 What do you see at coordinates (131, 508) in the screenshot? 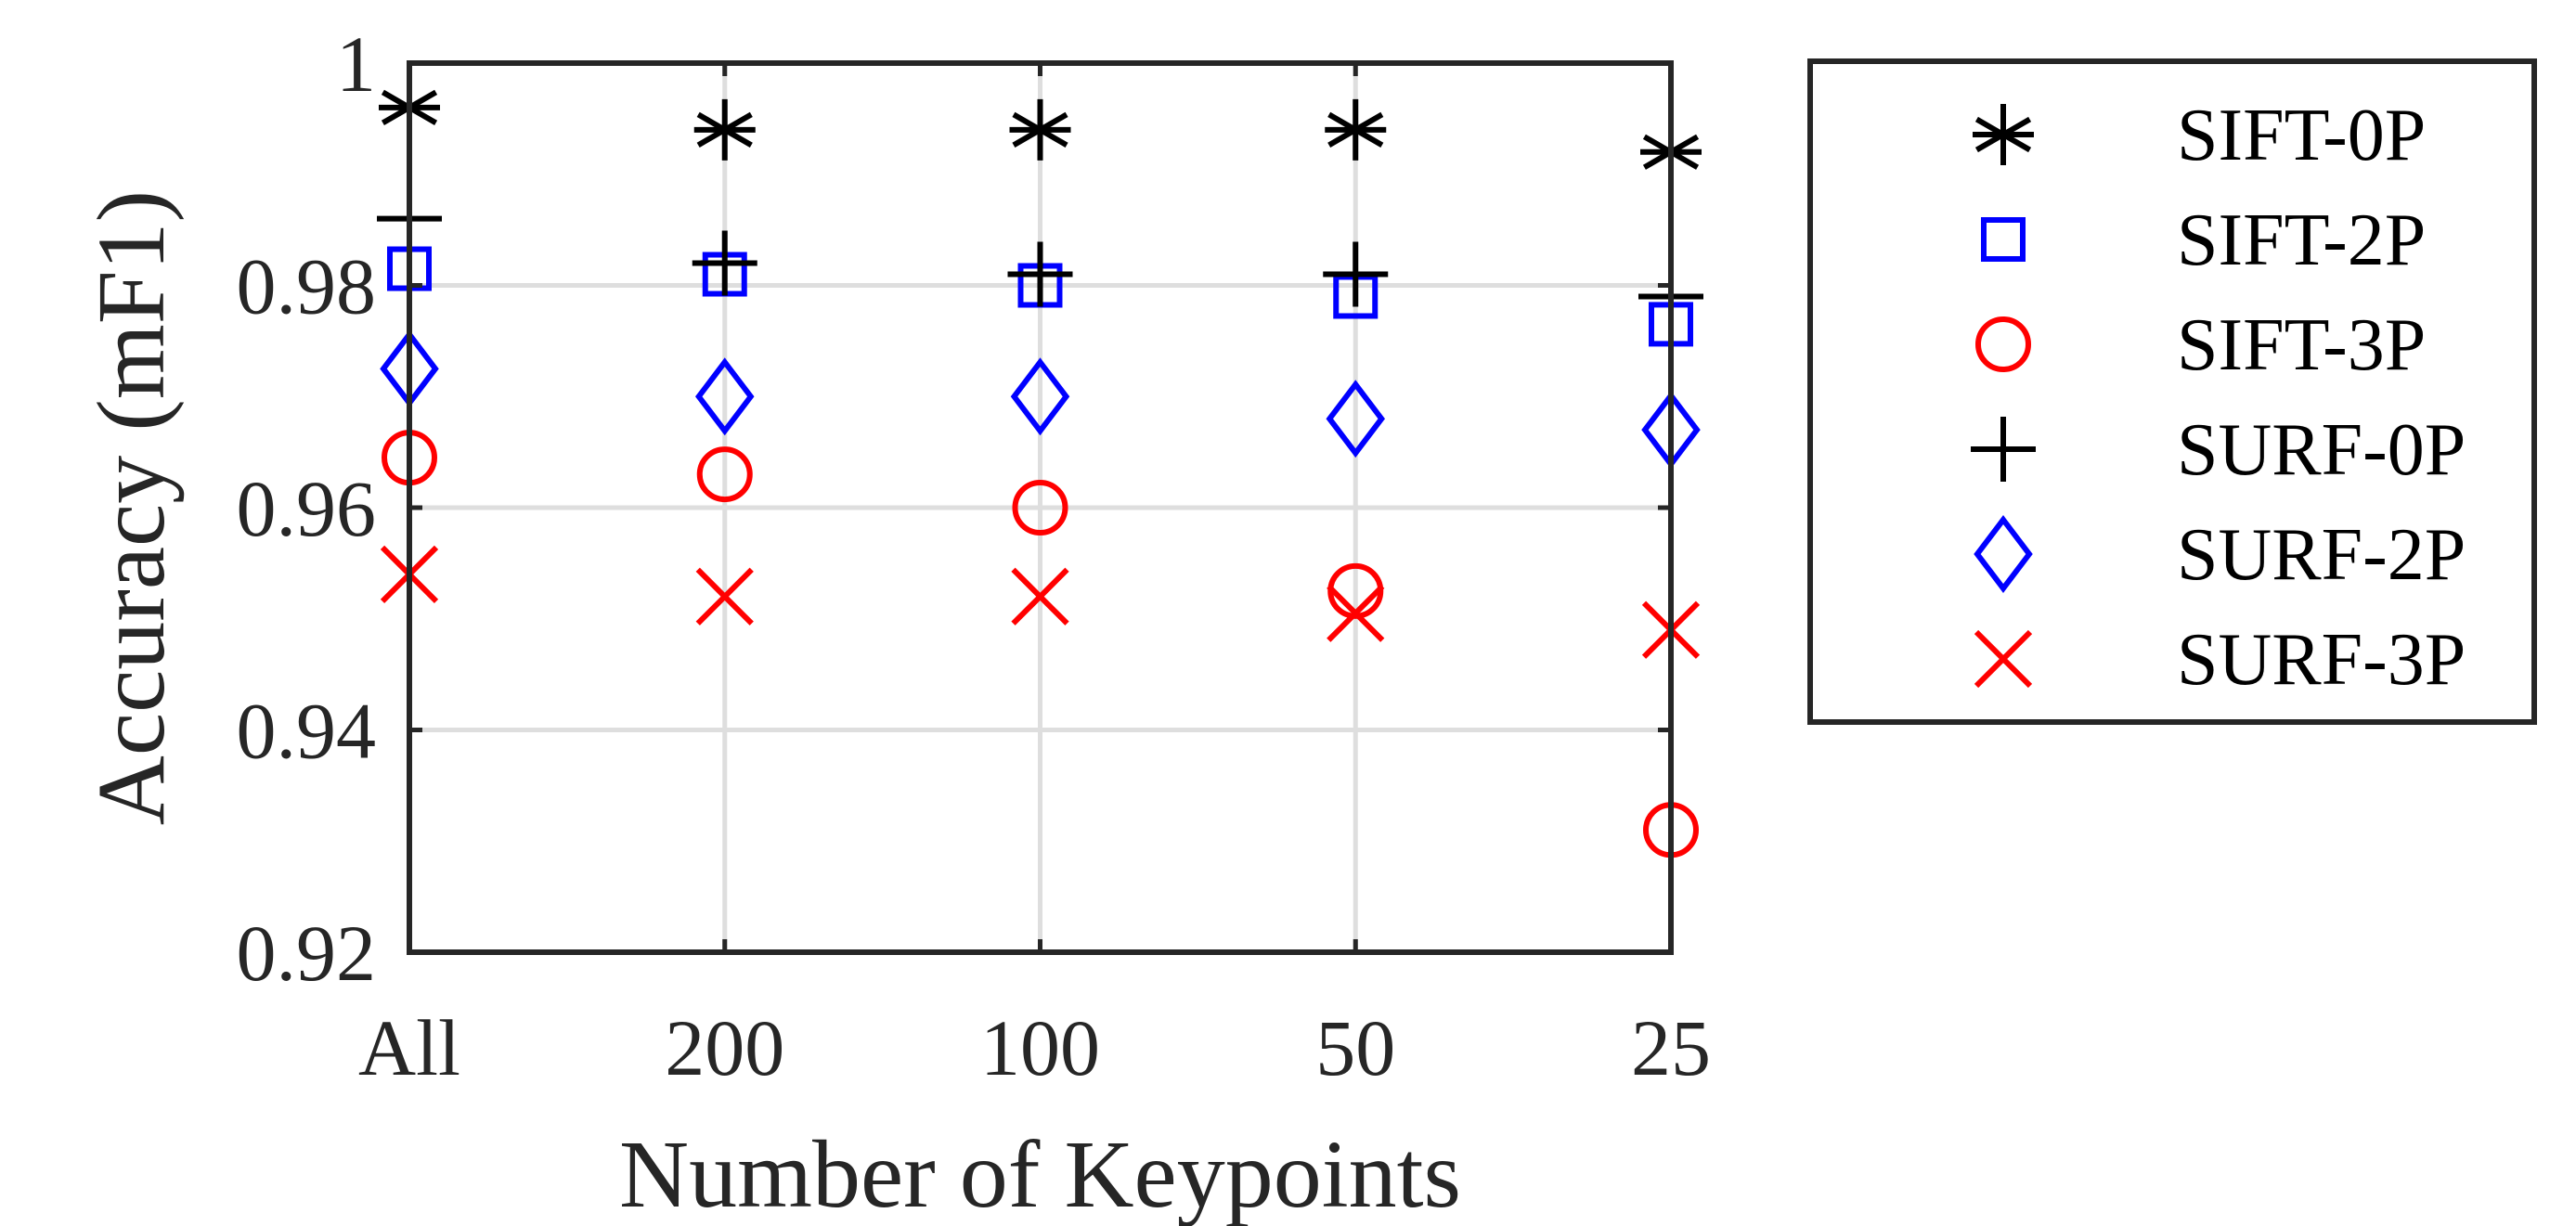
I see `y-axis-title: Accuracy (mF1)` at bounding box center [131, 508].